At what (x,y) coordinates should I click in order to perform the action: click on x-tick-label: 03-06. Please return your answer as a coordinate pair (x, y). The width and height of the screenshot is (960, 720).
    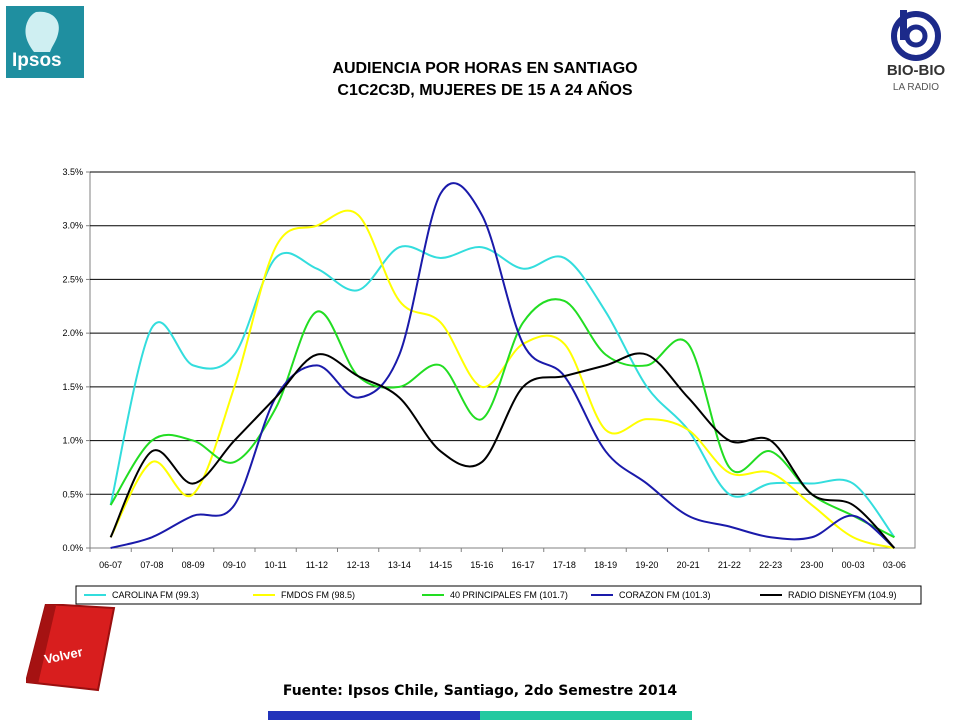
    Looking at the image, I should click on (894, 565).